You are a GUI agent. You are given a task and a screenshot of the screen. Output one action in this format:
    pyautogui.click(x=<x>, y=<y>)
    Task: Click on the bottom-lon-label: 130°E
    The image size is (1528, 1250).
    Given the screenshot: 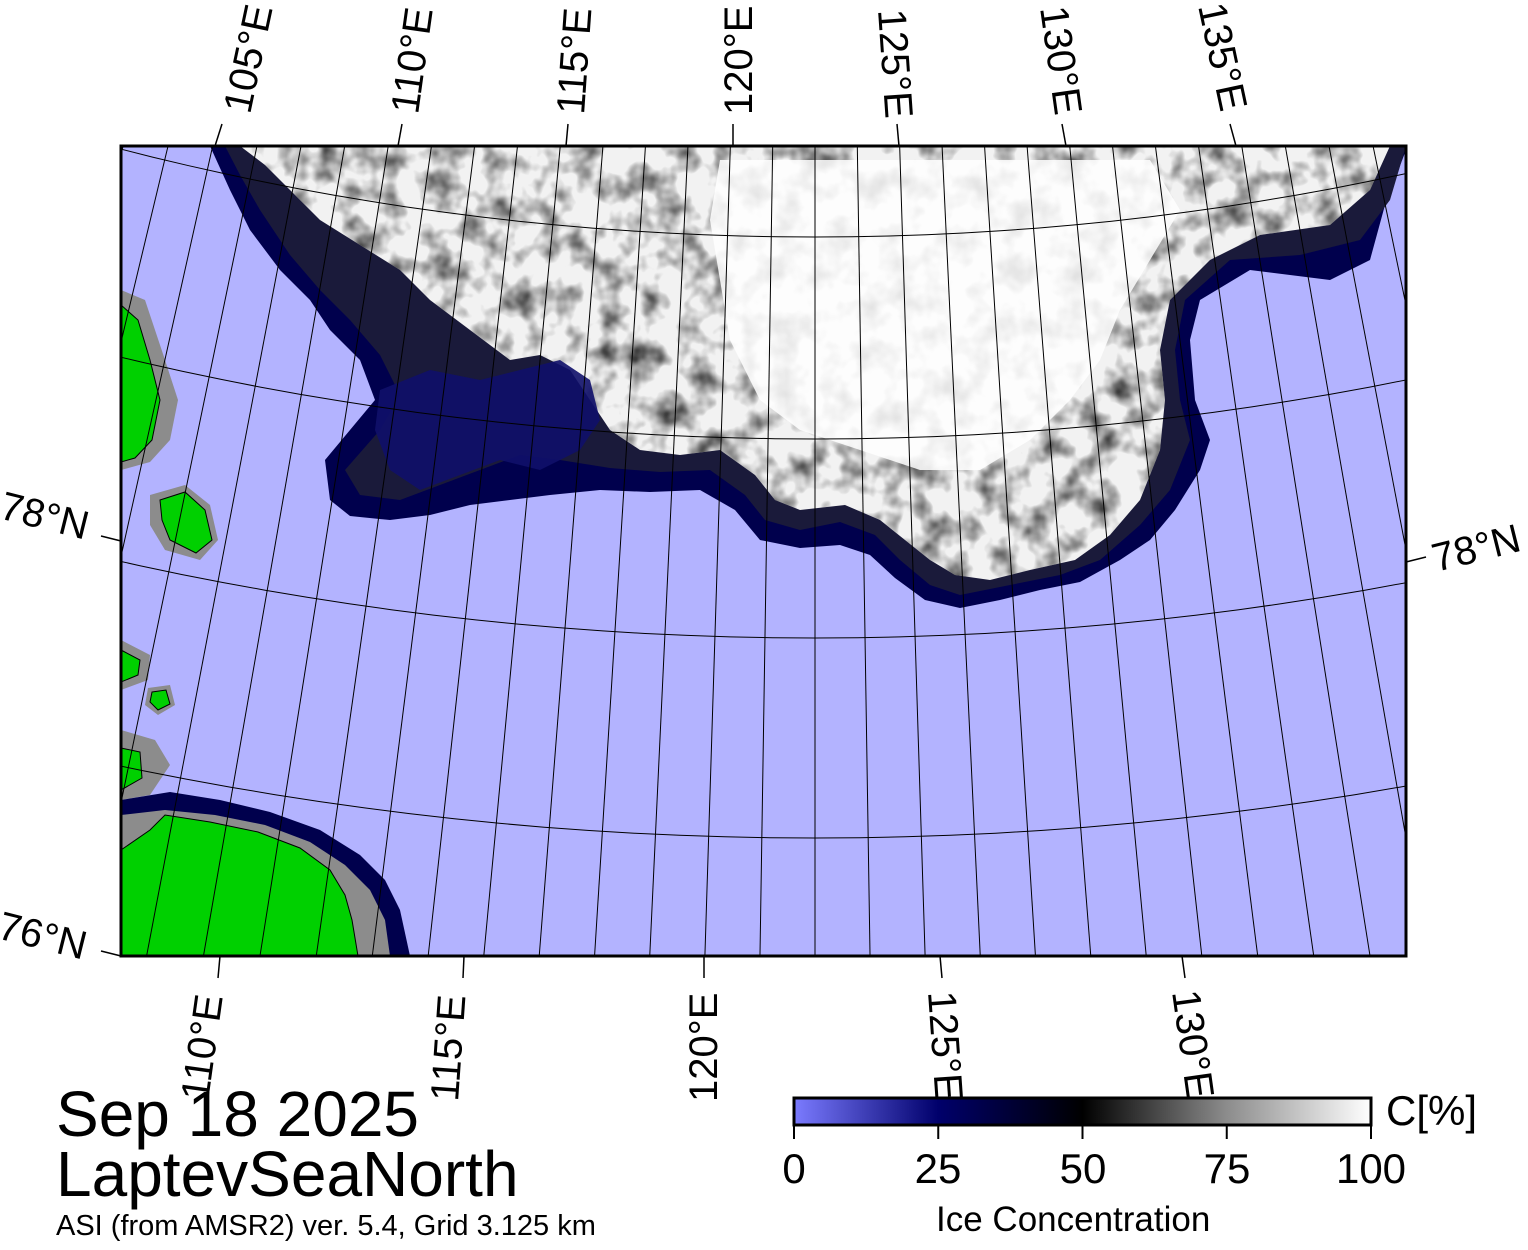 What is the action you would take?
    pyautogui.click(x=1192, y=1044)
    